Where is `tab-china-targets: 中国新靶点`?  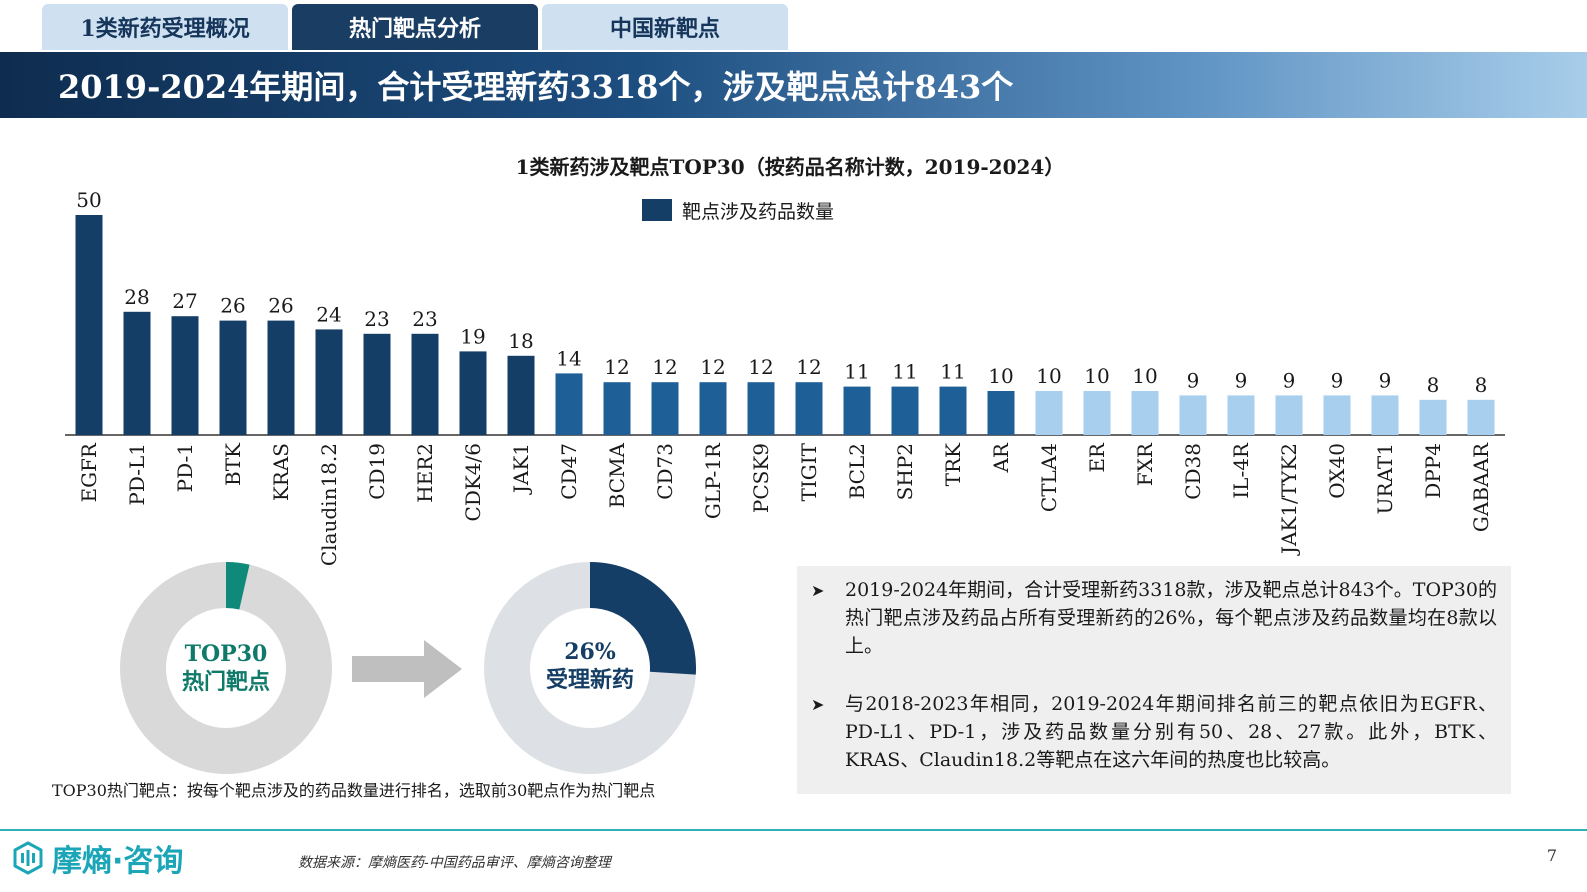
tab-china-targets: 中国新靶点 is located at coordinates (665, 27).